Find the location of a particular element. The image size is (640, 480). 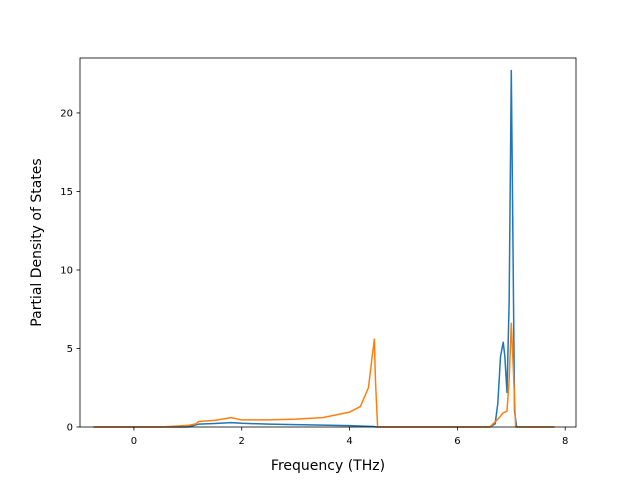

x-axis-label: Frequency (THz) is located at coordinates (328, 466).